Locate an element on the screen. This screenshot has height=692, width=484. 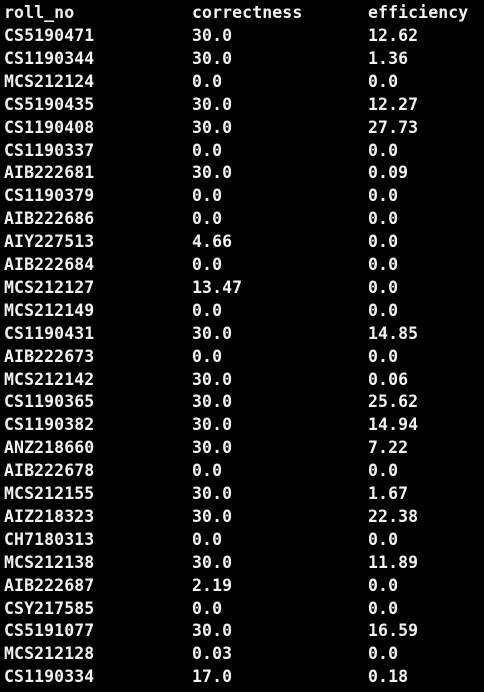
cell-efficiency: 12.62 is located at coordinates (393, 35).